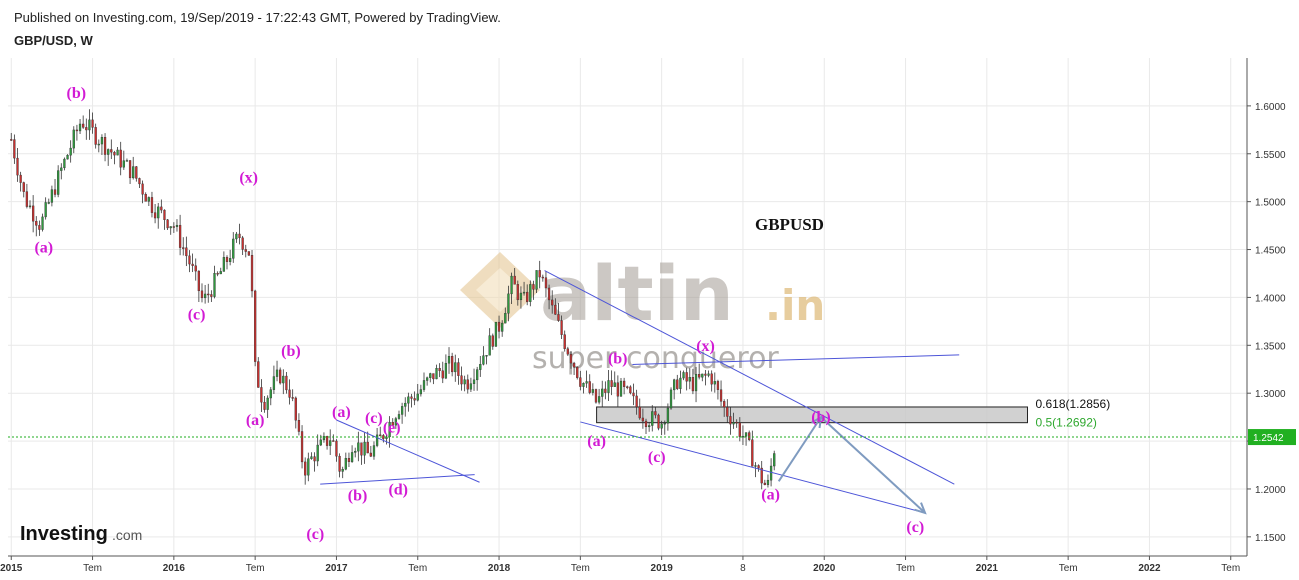 The width and height of the screenshot is (1299, 580). I want to click on x-tick-label: 2015, so click(11, 568).